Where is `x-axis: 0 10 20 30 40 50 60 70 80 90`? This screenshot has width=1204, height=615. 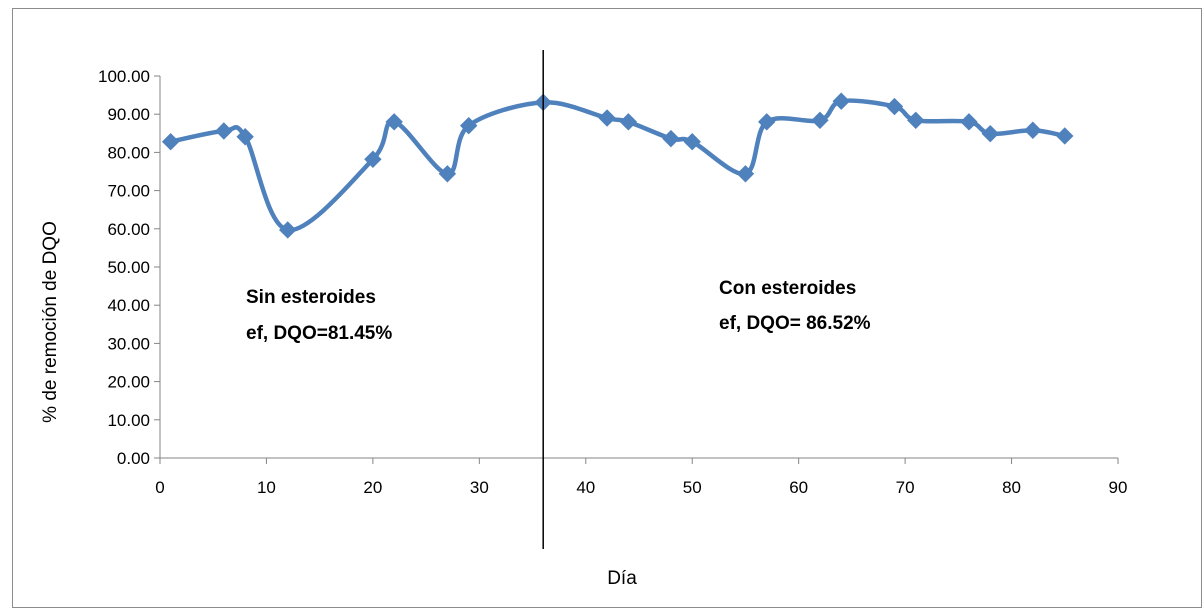
x-axis: 0 10 20 30 40 50 60 70 80 90 is located at coordinates (641, 477).